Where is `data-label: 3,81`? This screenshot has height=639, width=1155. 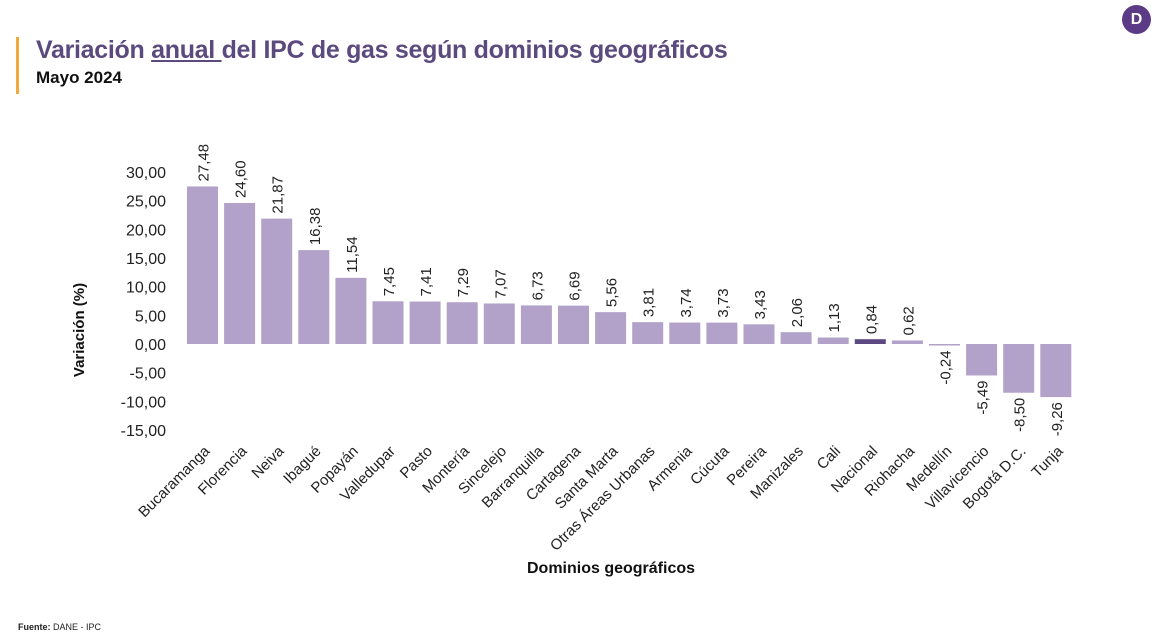
data-label: 3,81 is located at coordinates (649, 302).